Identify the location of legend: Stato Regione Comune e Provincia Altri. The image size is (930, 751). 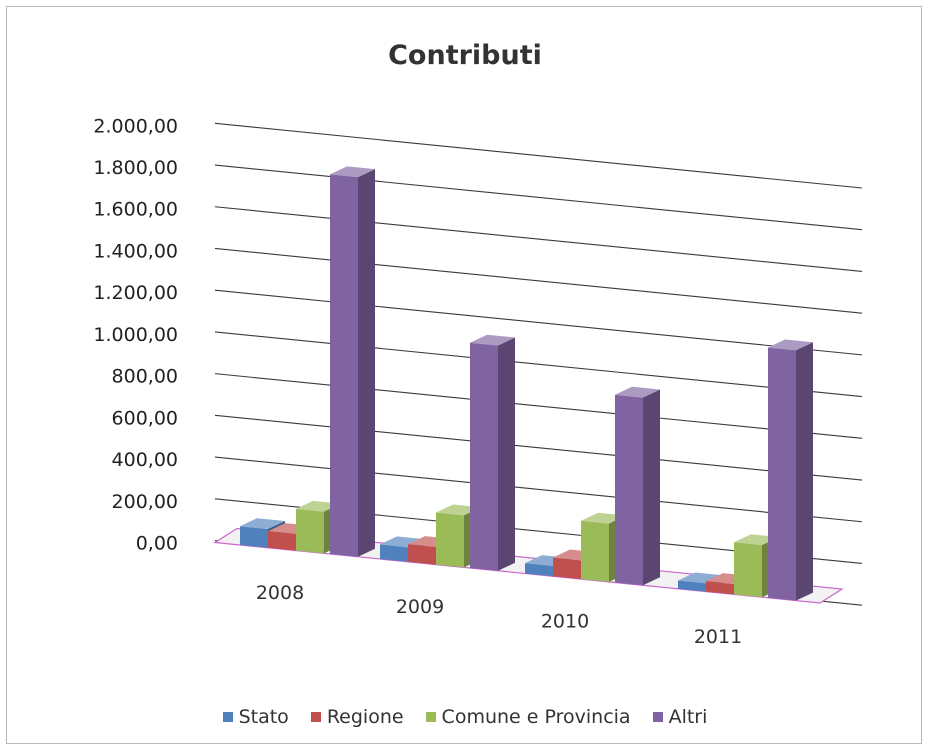
(465, 717).